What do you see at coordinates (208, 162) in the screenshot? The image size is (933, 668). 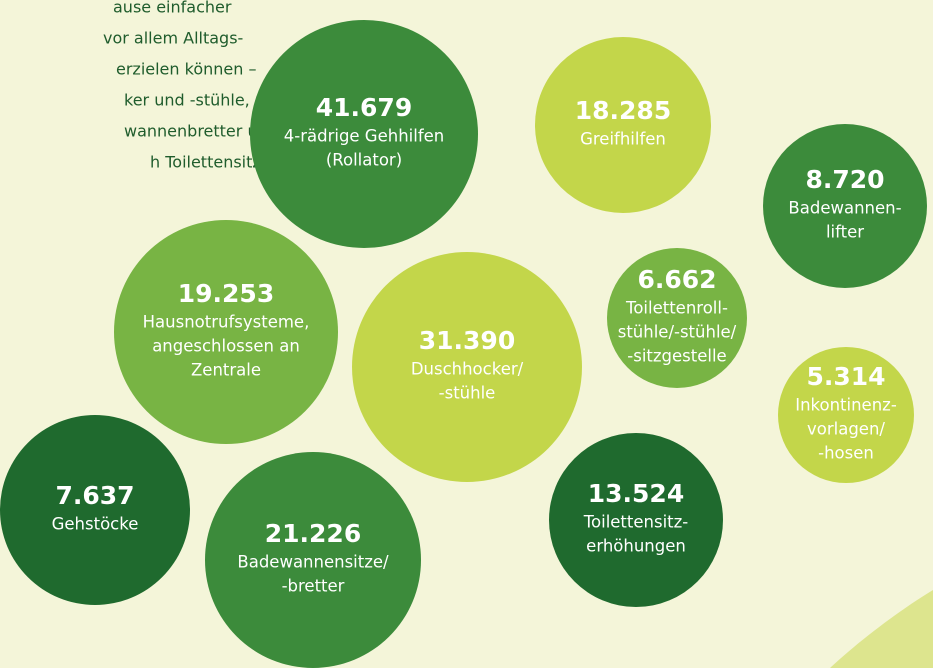 I see `intro-line: h Toilettensitz-` at bounding box center [208, 162].